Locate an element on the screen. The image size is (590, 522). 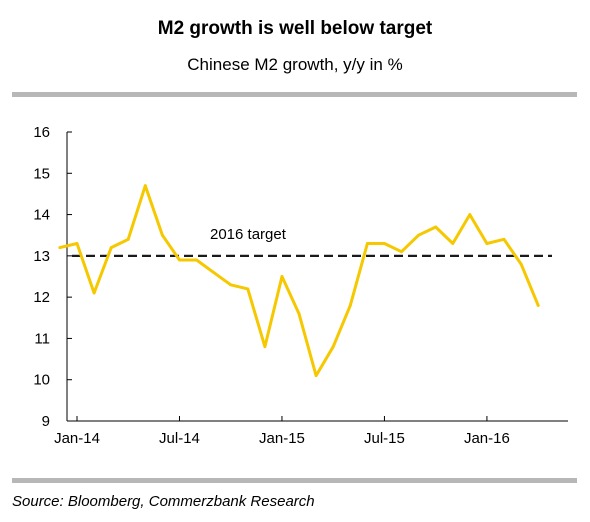
target-reference: 2016 target is located at coordinates (312, 241).